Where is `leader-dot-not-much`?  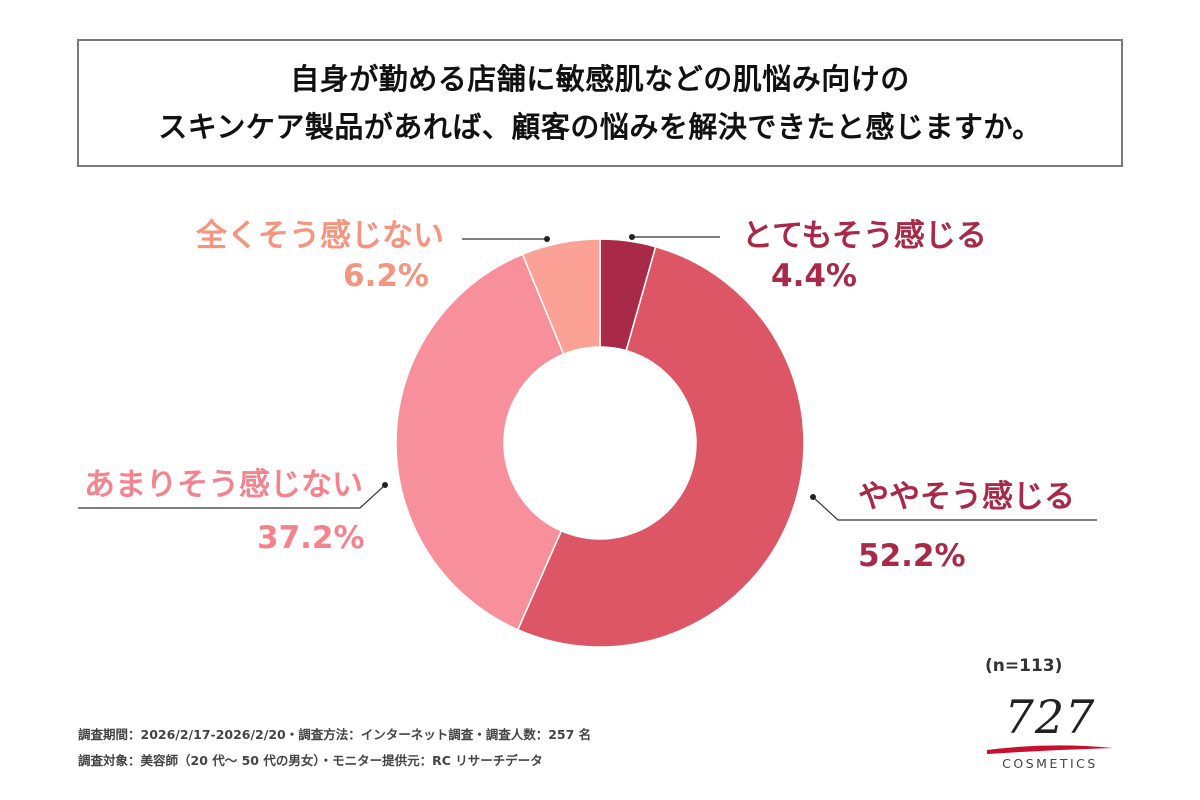
leader-dot-not-much is located at coordinates (385, 485).